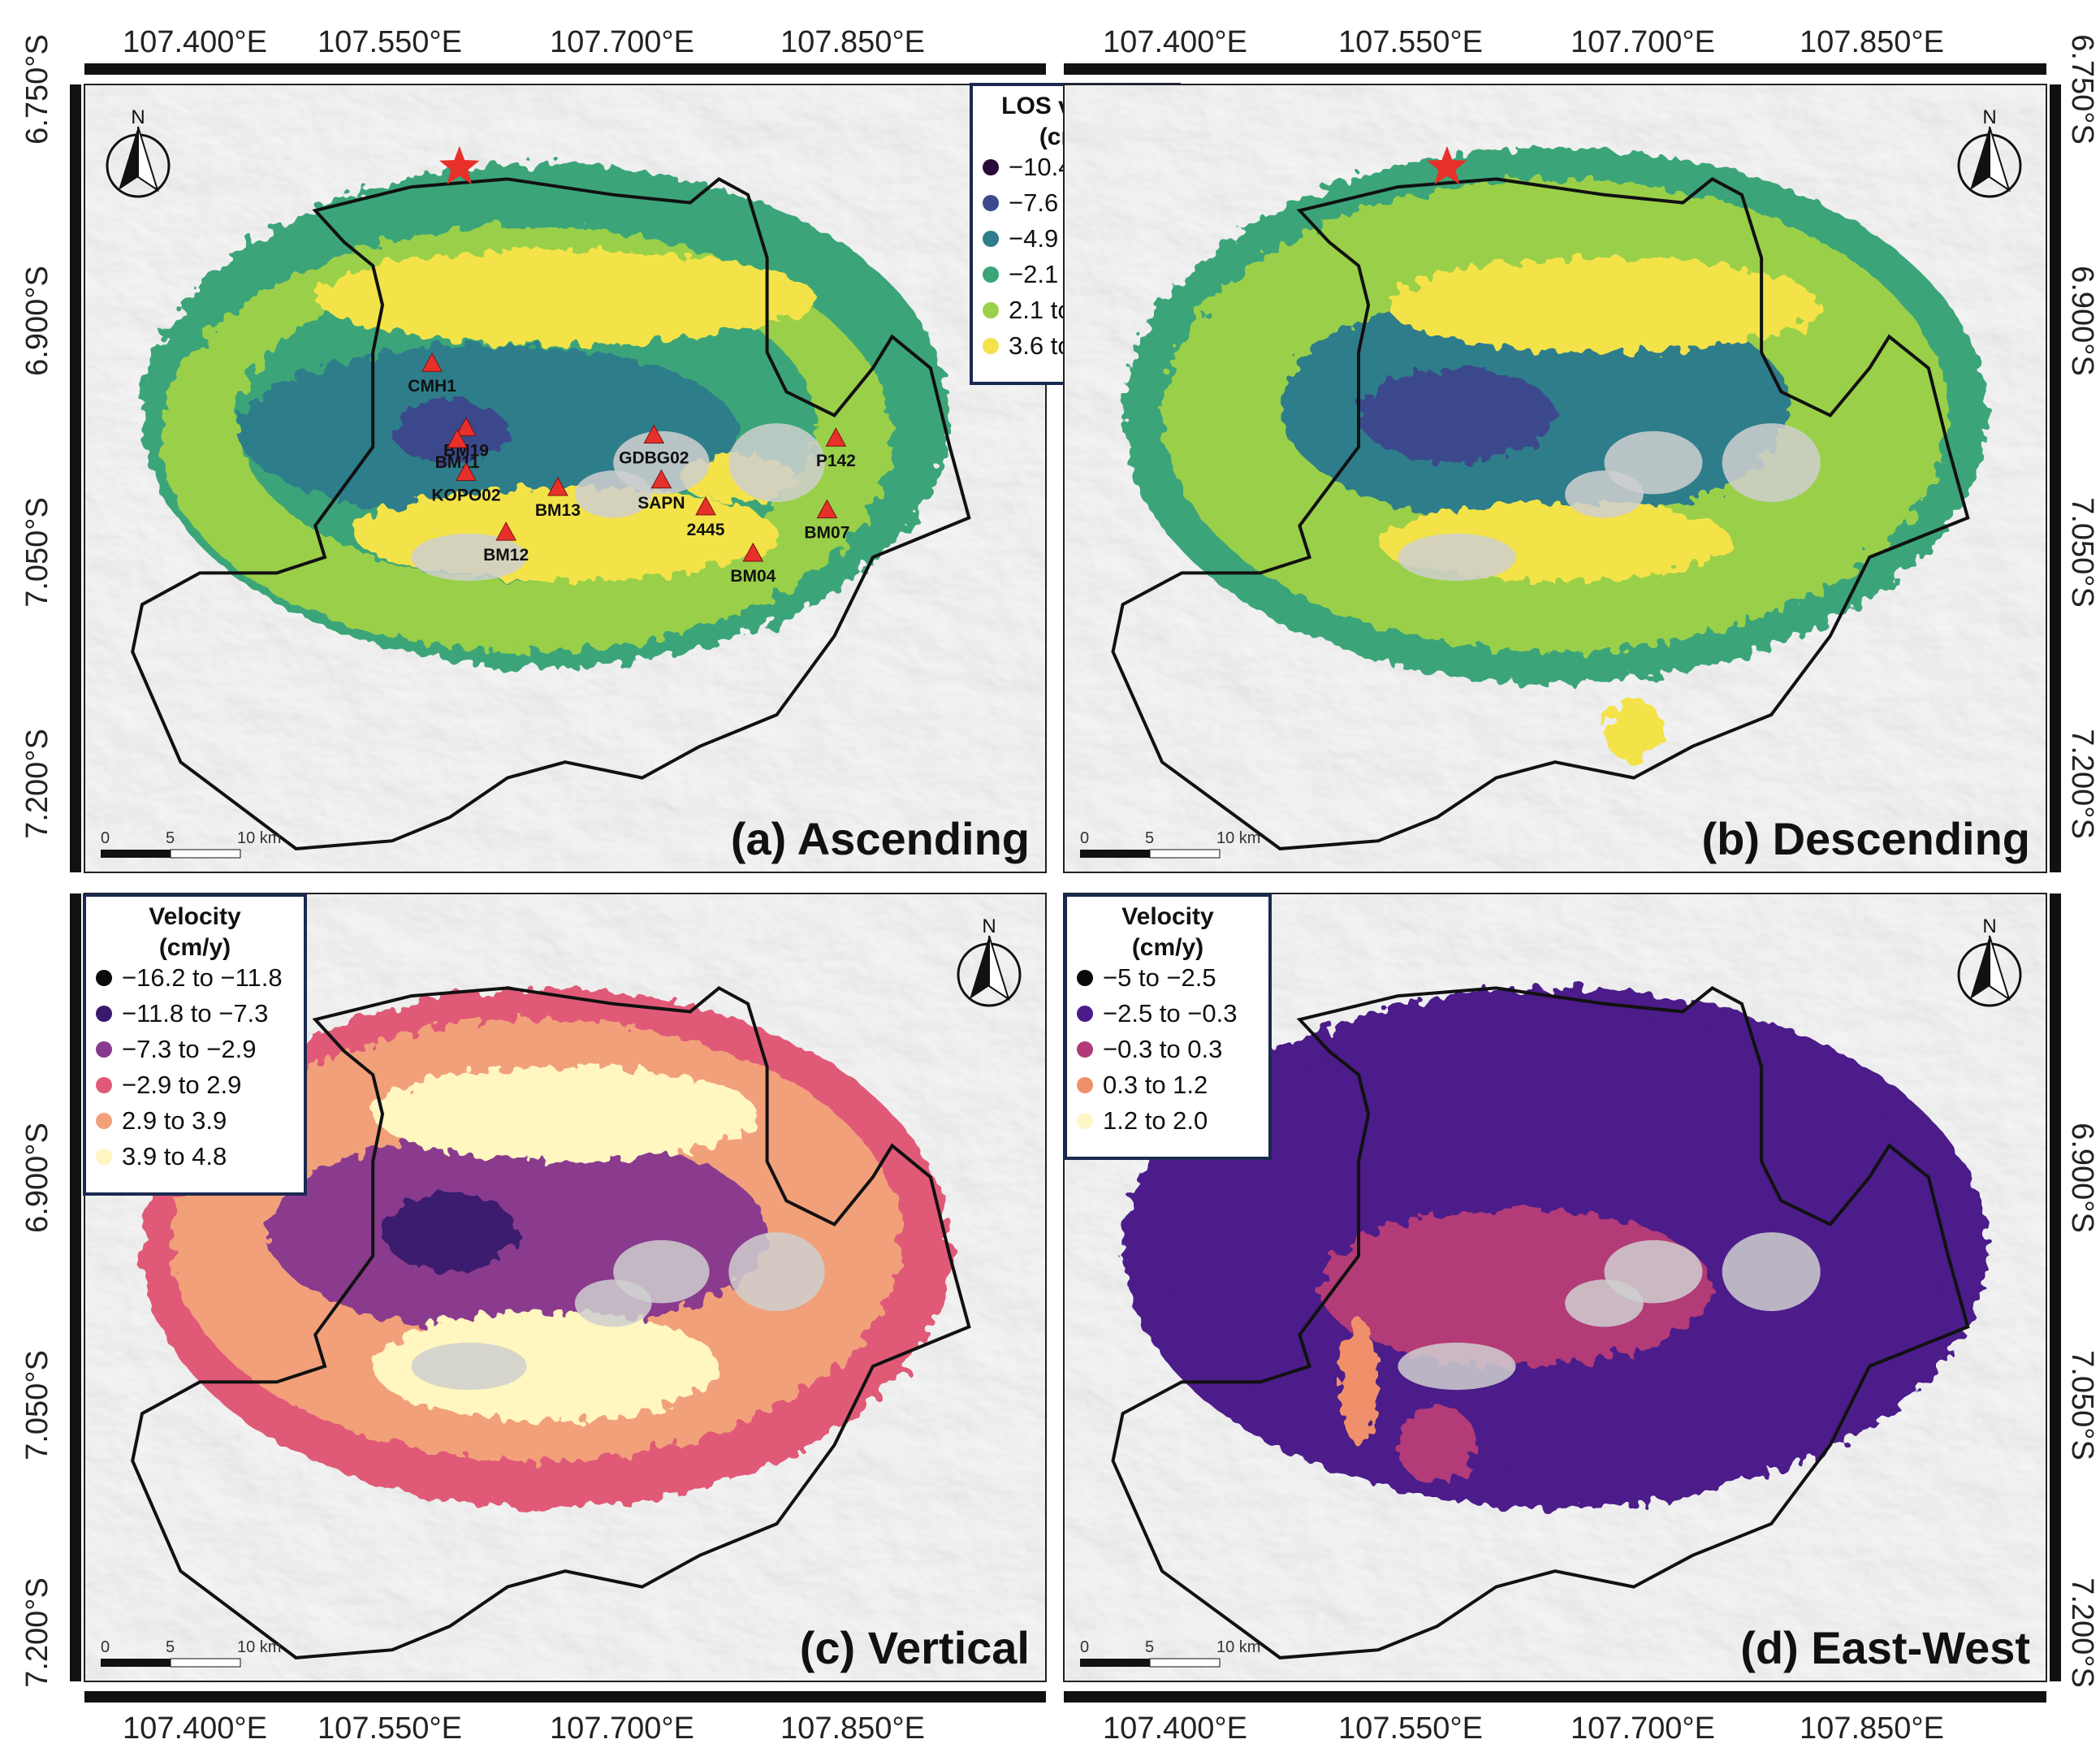  What do you see at coordinates (1170, 1013) in the screenshot?
I see `legend-label: −2.5 to −0.3` at bounding box center [1170, 1013].